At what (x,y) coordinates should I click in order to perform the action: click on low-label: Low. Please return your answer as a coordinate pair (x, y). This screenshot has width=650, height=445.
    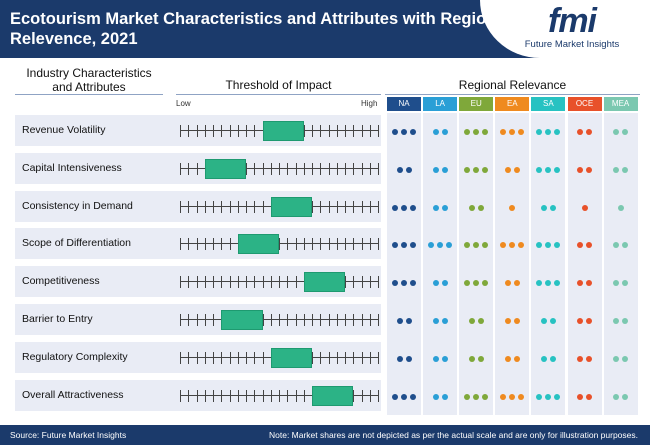
    Looking at the image, I should click on (183, 103).